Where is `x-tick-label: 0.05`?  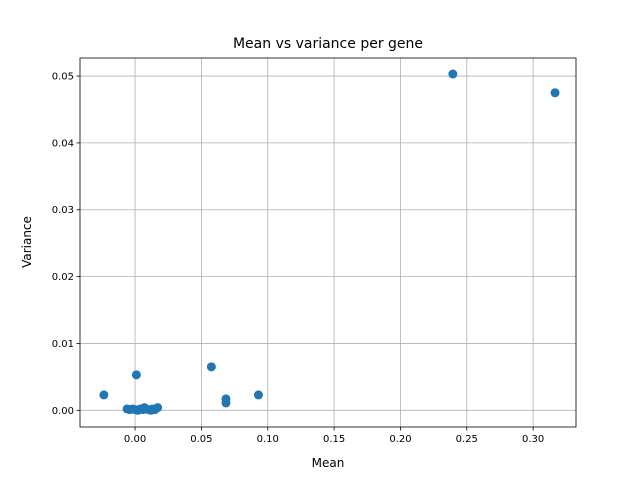
x-tick-label: 0.05 is located at coordinates (201, 439).